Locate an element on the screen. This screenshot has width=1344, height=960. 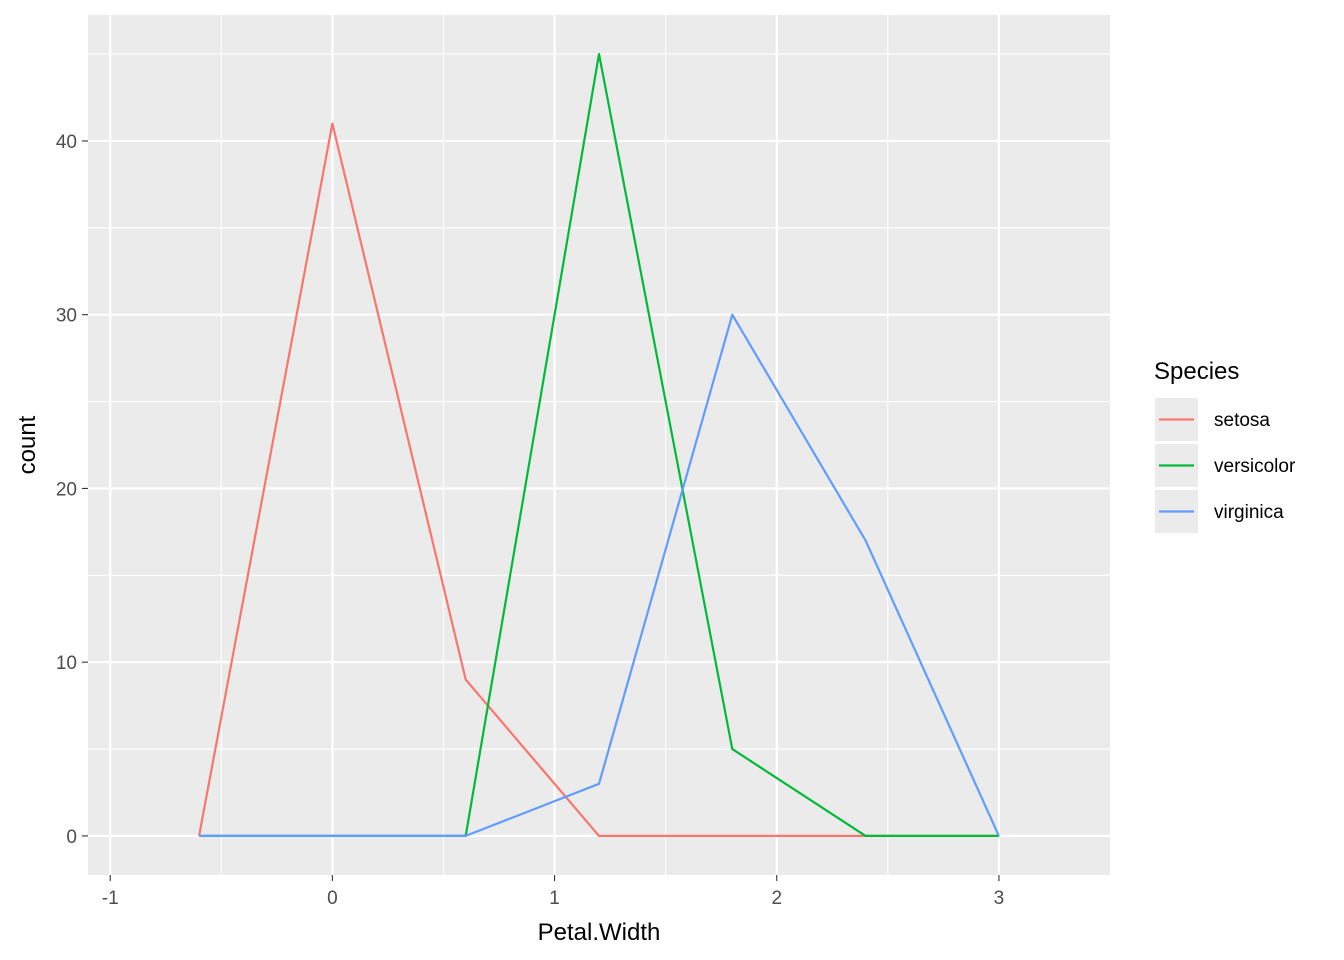
y-axis: 0 10 20 30 40 is located at coordinates (72, 490).